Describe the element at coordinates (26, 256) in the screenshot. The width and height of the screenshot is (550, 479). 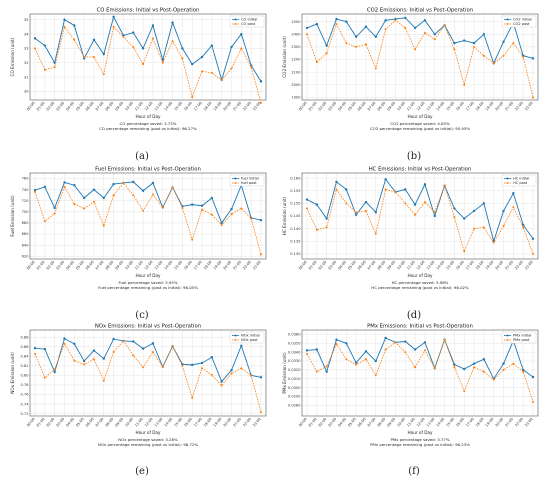
I see `y-tick-label: 620` at that location.